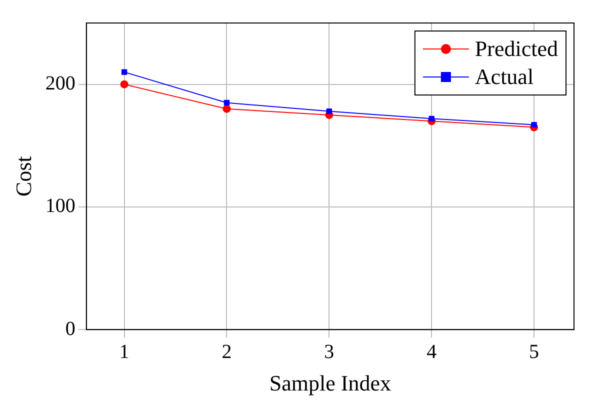 The width and height of the screenshot is (590, 410). Describe the element at coordinates (330, 383) in the screenshot. I see `x-axis-title: Sample Index` at that location.